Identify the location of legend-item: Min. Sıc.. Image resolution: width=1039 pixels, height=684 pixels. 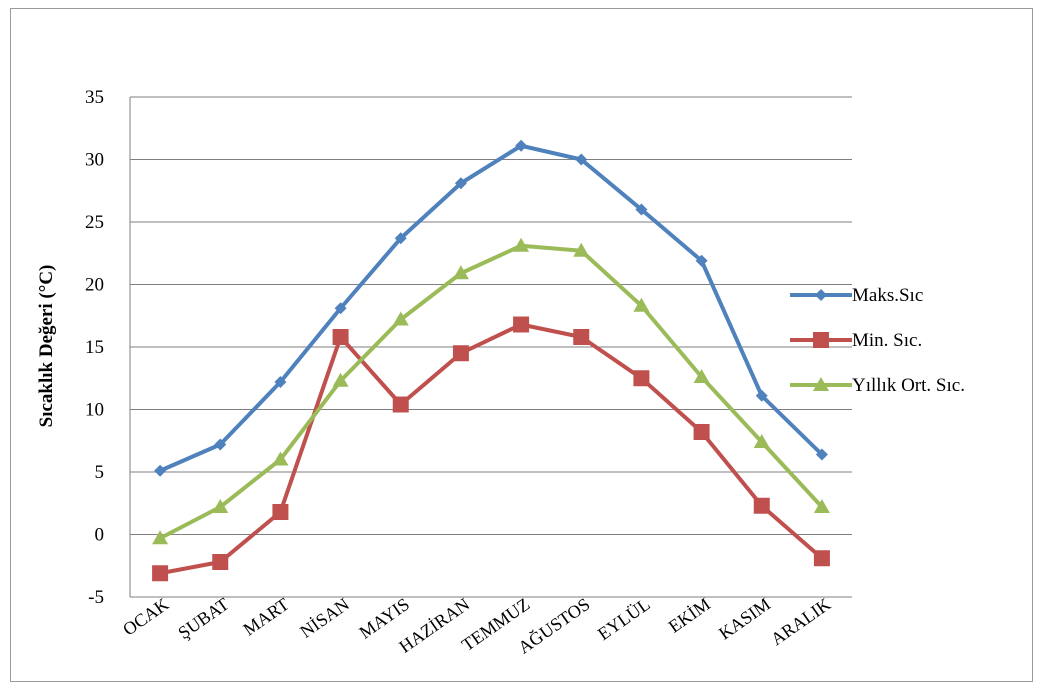
(856, 340).